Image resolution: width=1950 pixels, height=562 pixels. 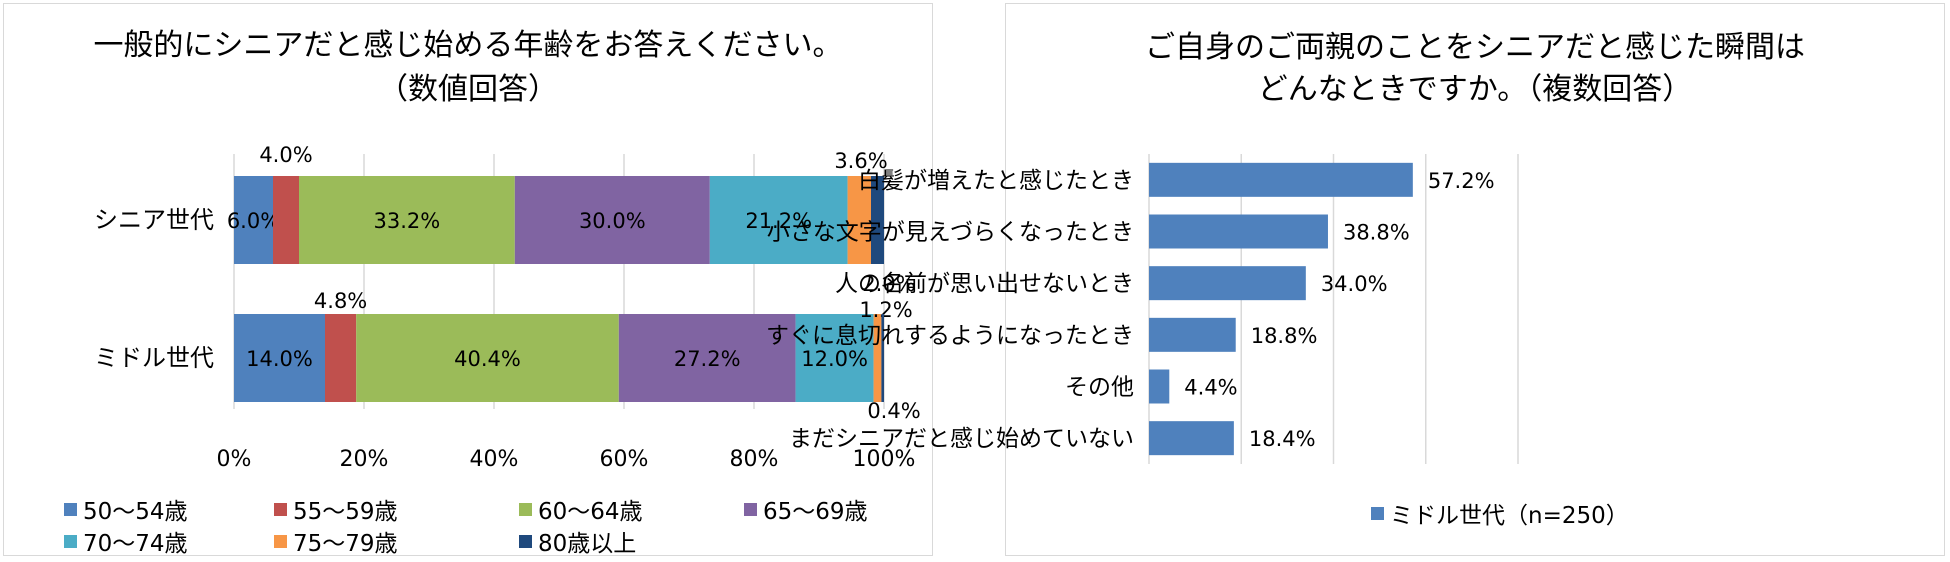 I want to click on legend-label: 50～54歳, so click(x=135, y=512).